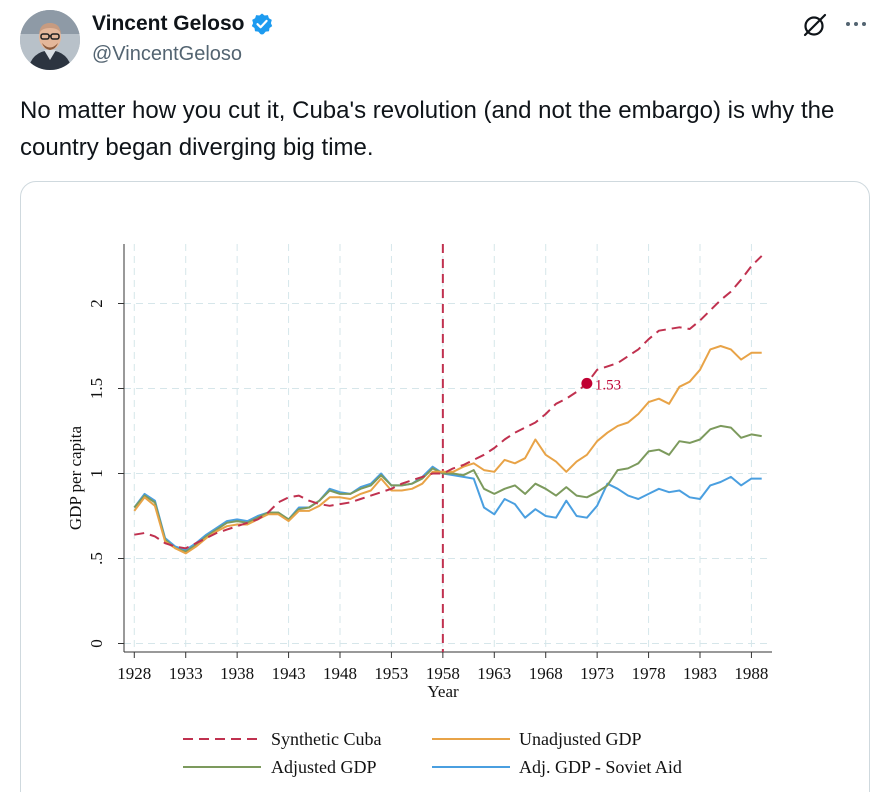  Describe the element at coordinates (134, 673) in the screenshot. I see `x-tick-label: 1928` at that location.